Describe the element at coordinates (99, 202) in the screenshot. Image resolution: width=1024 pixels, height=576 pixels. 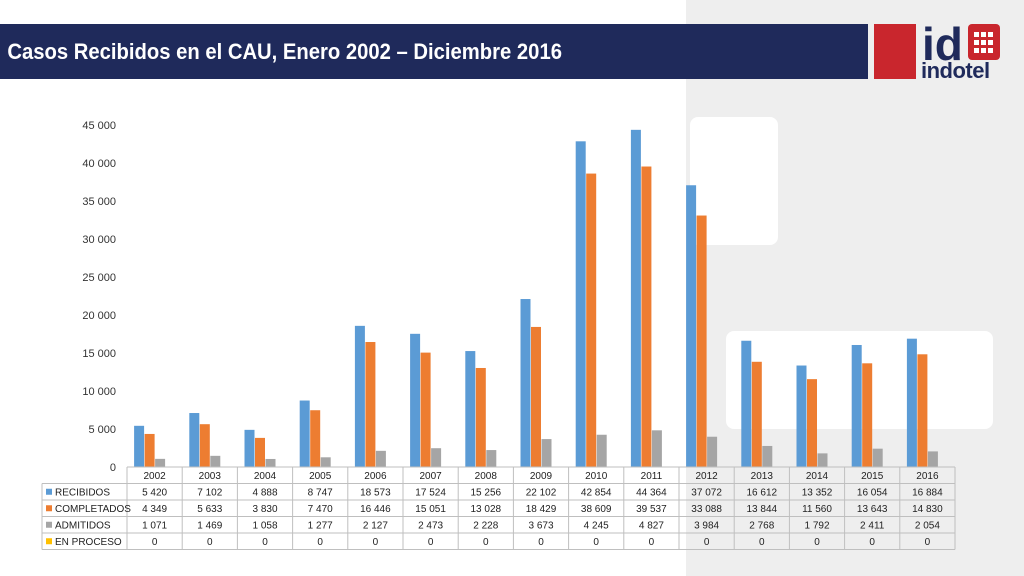
I see `y-tick-label: 35 000` at that location.